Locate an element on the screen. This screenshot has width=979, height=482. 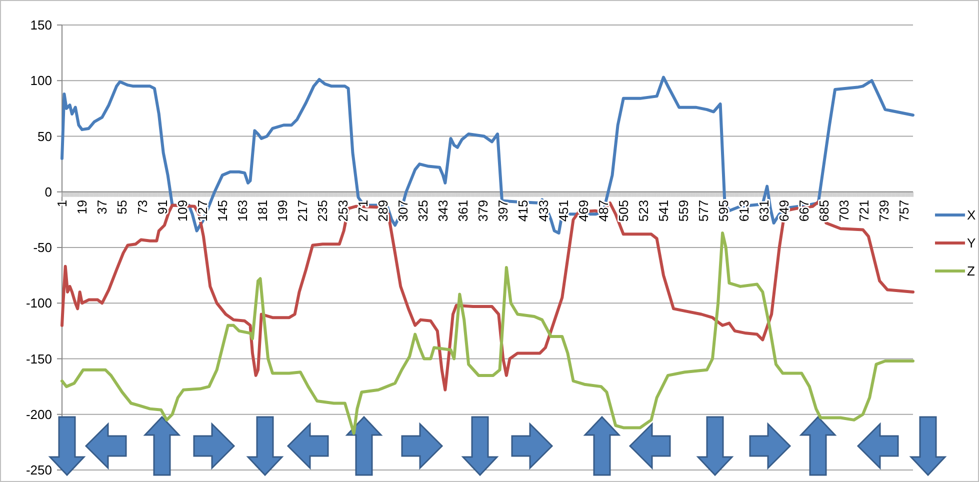
x-tick-label: 739 is located at coordinates (884, 211).